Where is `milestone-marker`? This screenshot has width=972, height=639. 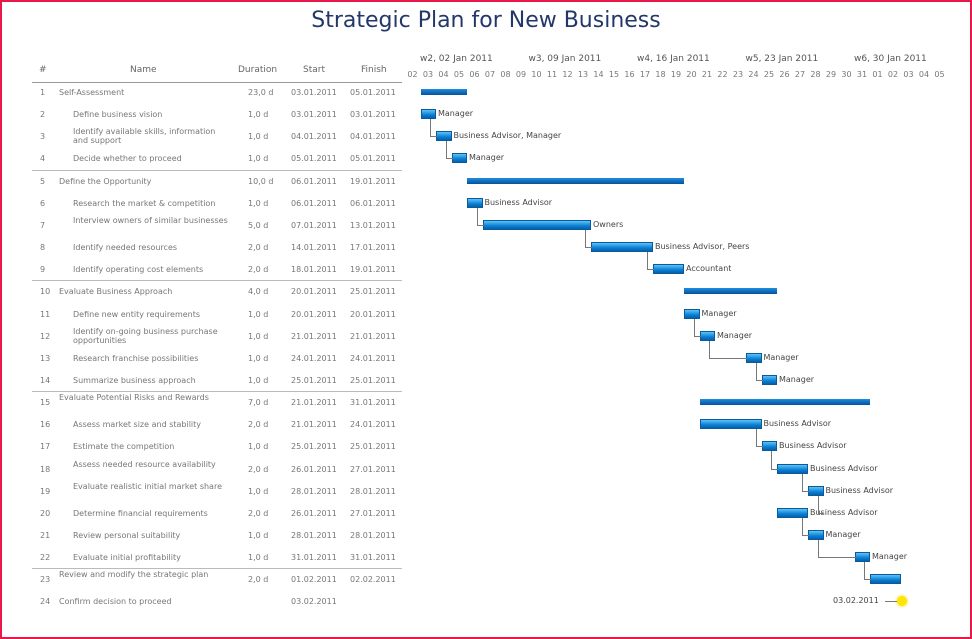 milestone-marker is located at coordinates (902, 601).